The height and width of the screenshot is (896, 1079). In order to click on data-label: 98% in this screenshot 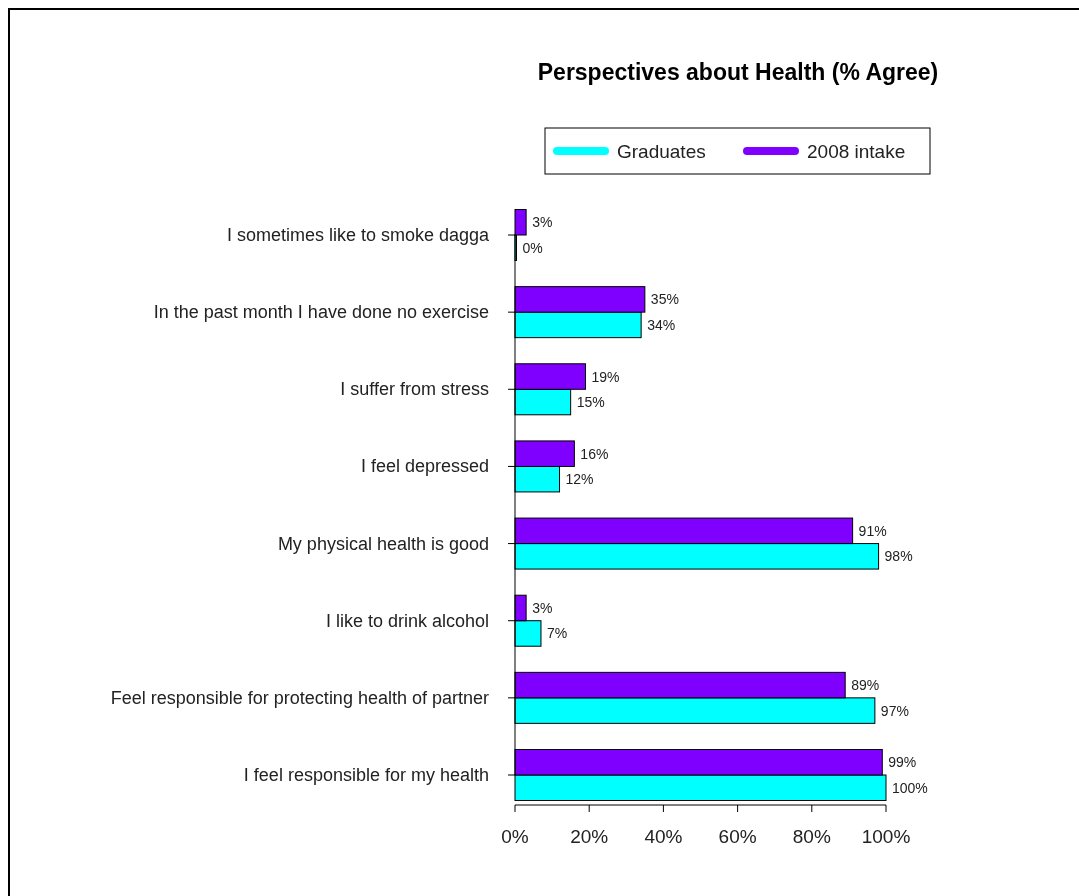, I will do `click(898, 556)`.